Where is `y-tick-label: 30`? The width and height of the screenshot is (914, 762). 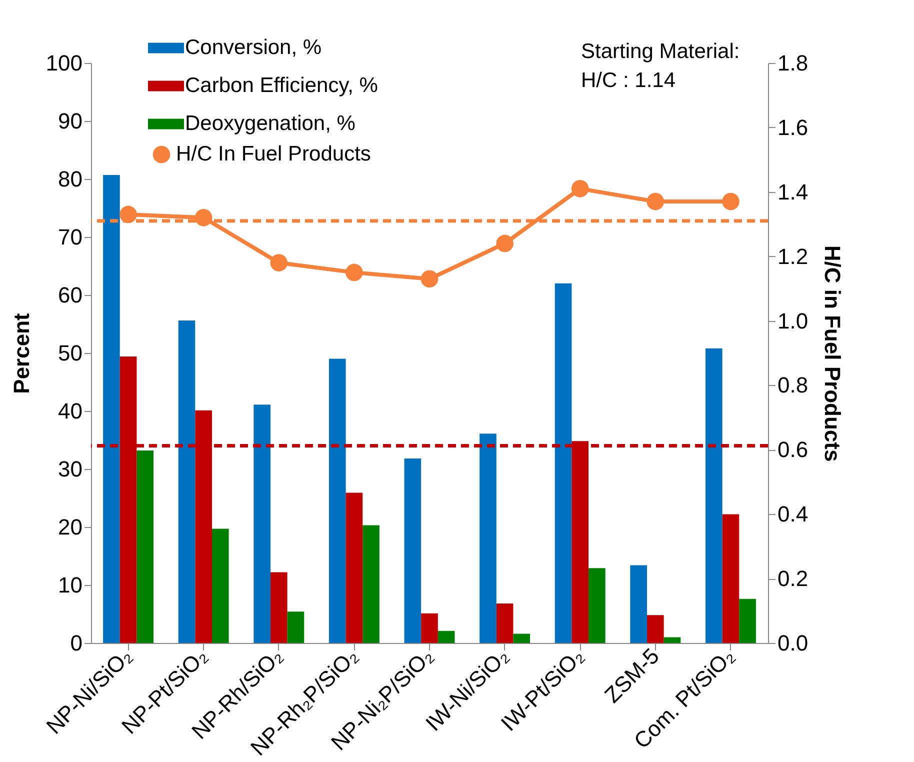 y-tick-label: 30 is located at coordinates (70, 469).